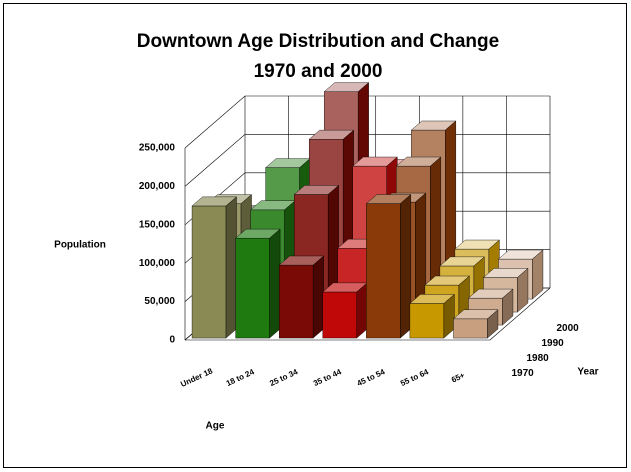  Describe the element at coordinates (367, 122) in the screenshot. I see `grid-line` at that location.